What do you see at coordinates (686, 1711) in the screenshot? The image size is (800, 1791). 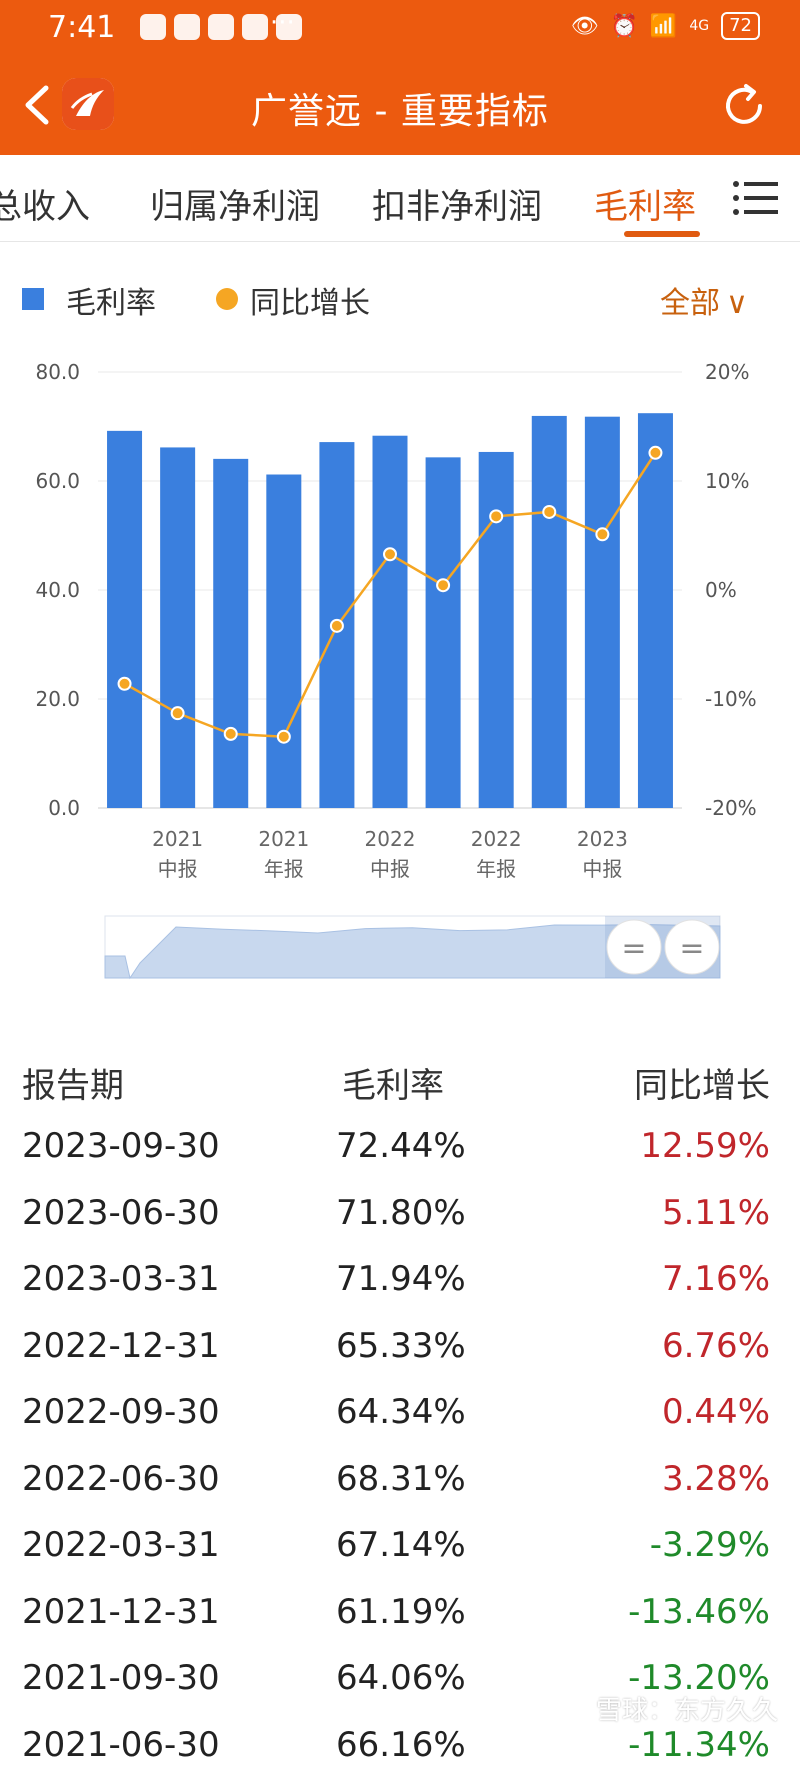 I see `watermark: 雪球：东方久久` at bounding box center [686, 1711].